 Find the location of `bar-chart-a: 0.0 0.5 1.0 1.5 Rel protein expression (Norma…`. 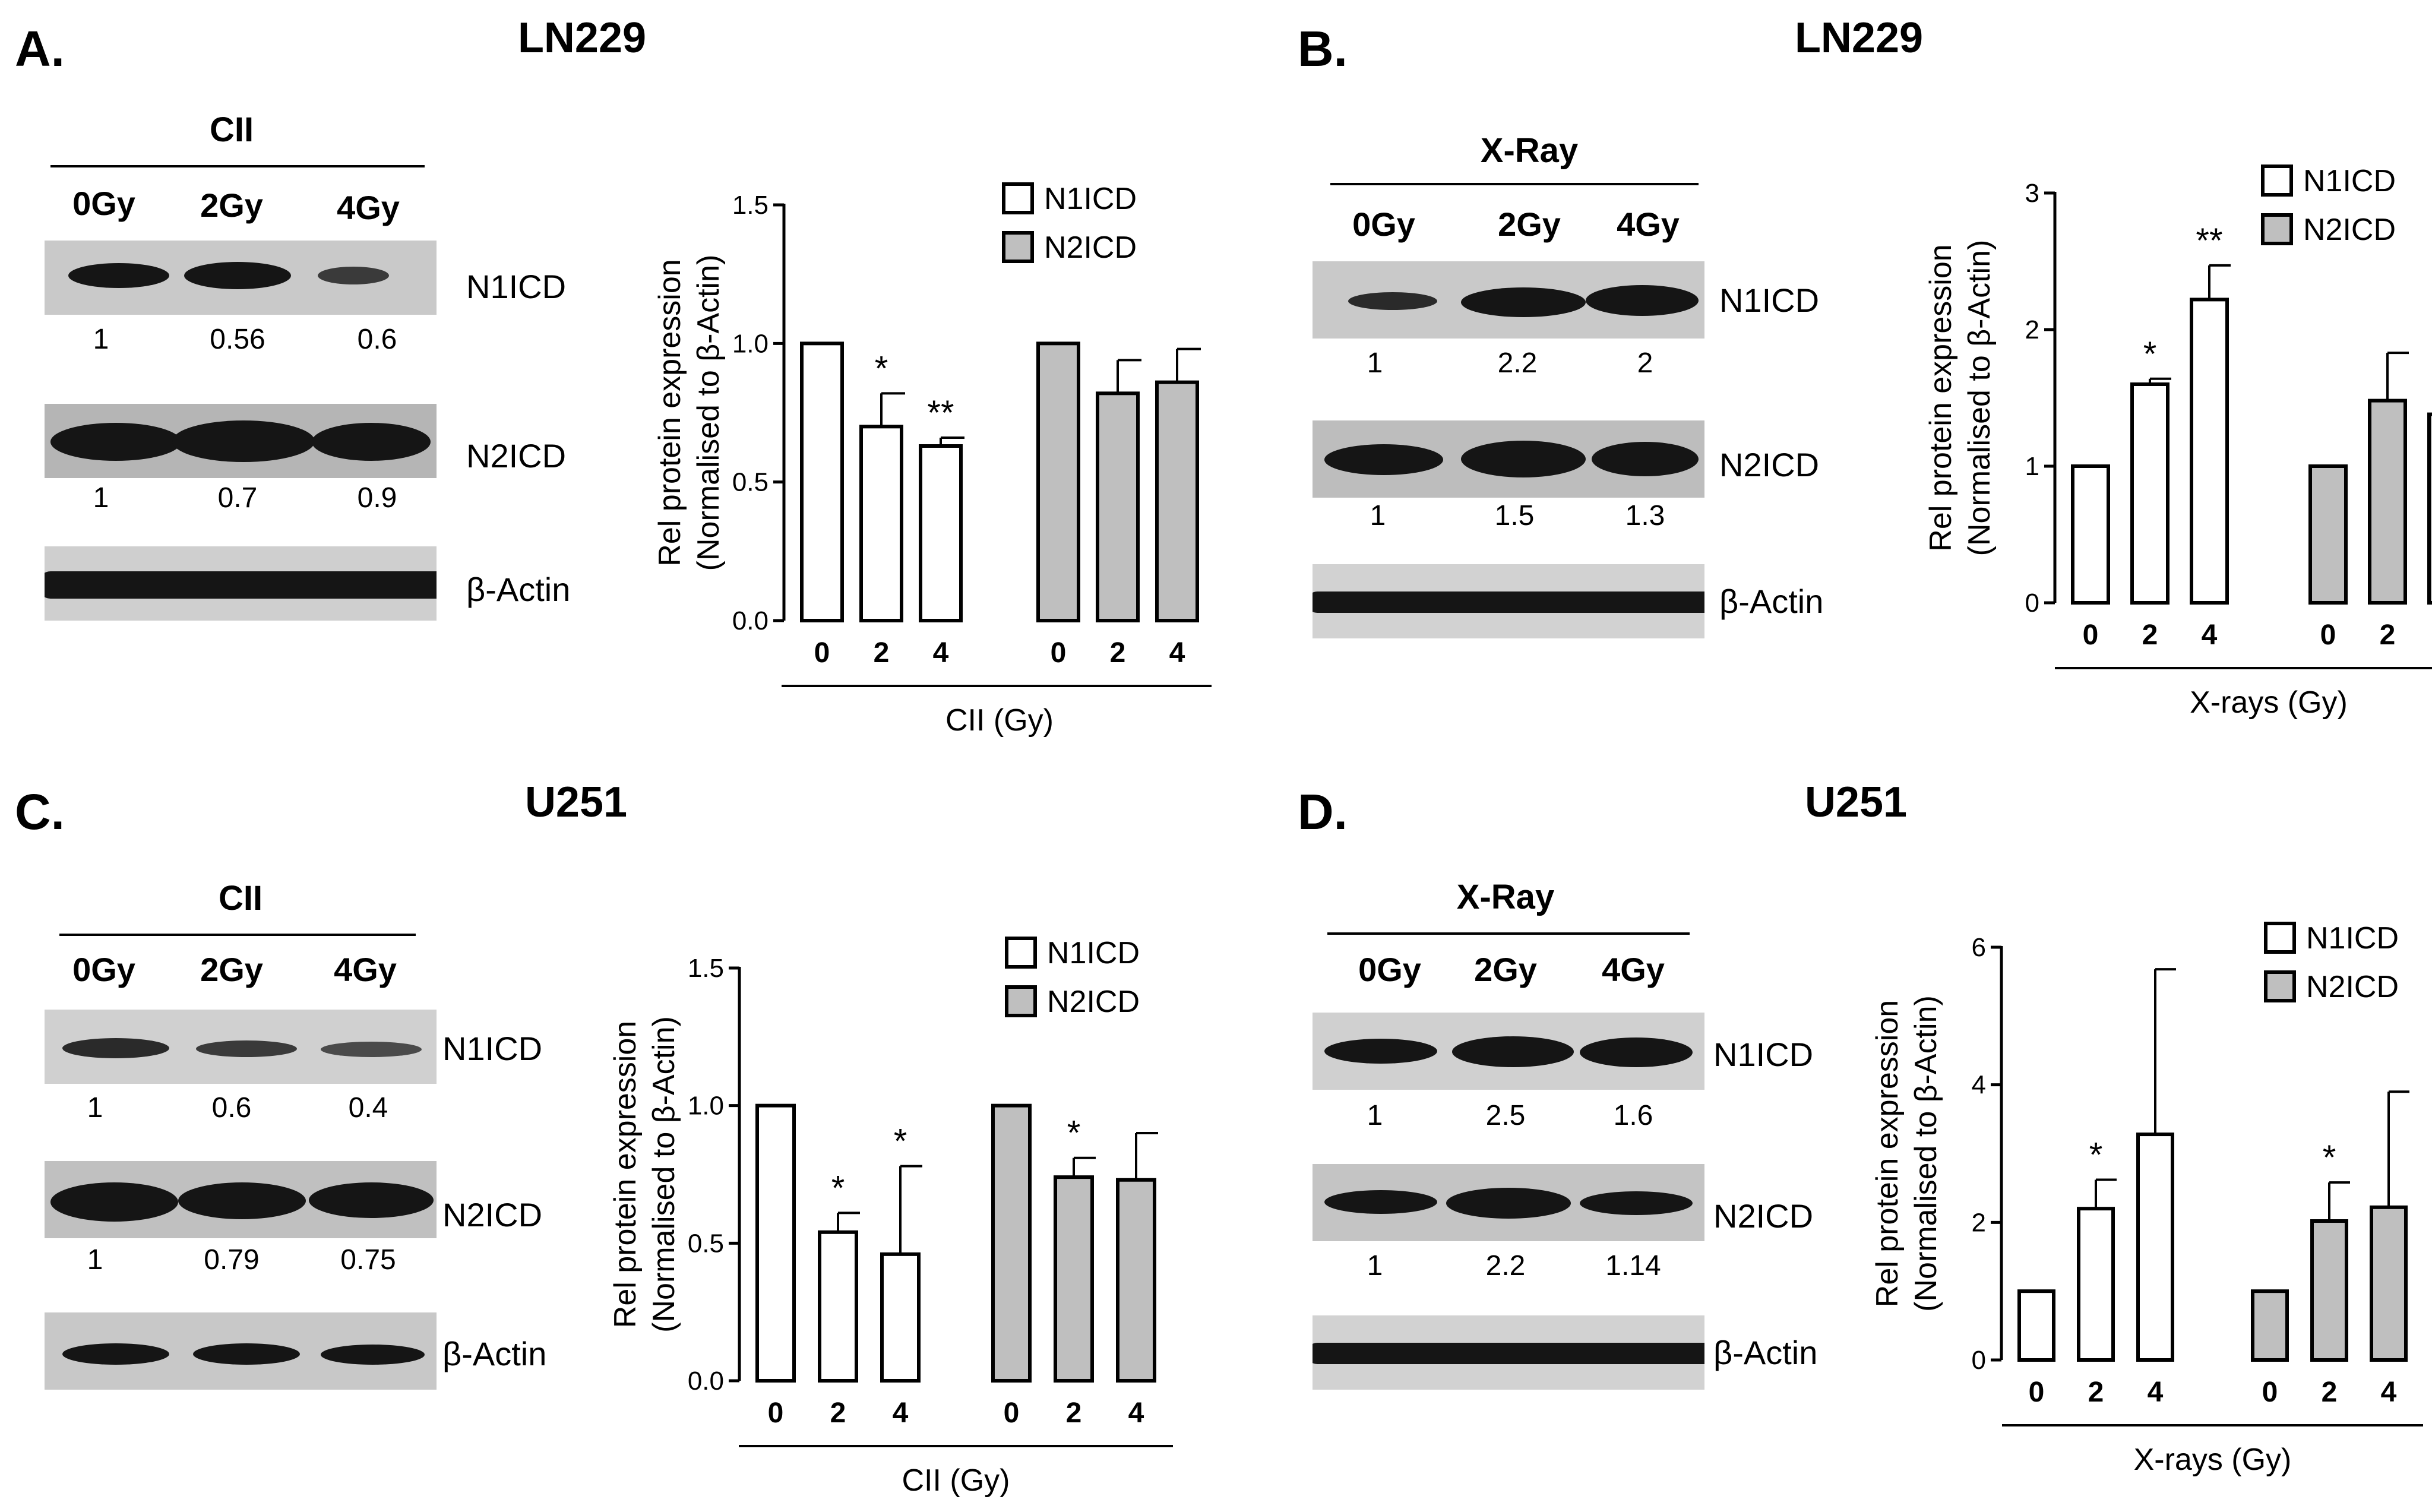

bar-chart-a: 0.0 0.5 1.0 1.5 Rel protein expression (Norma… is located at coordinates (932, 460).